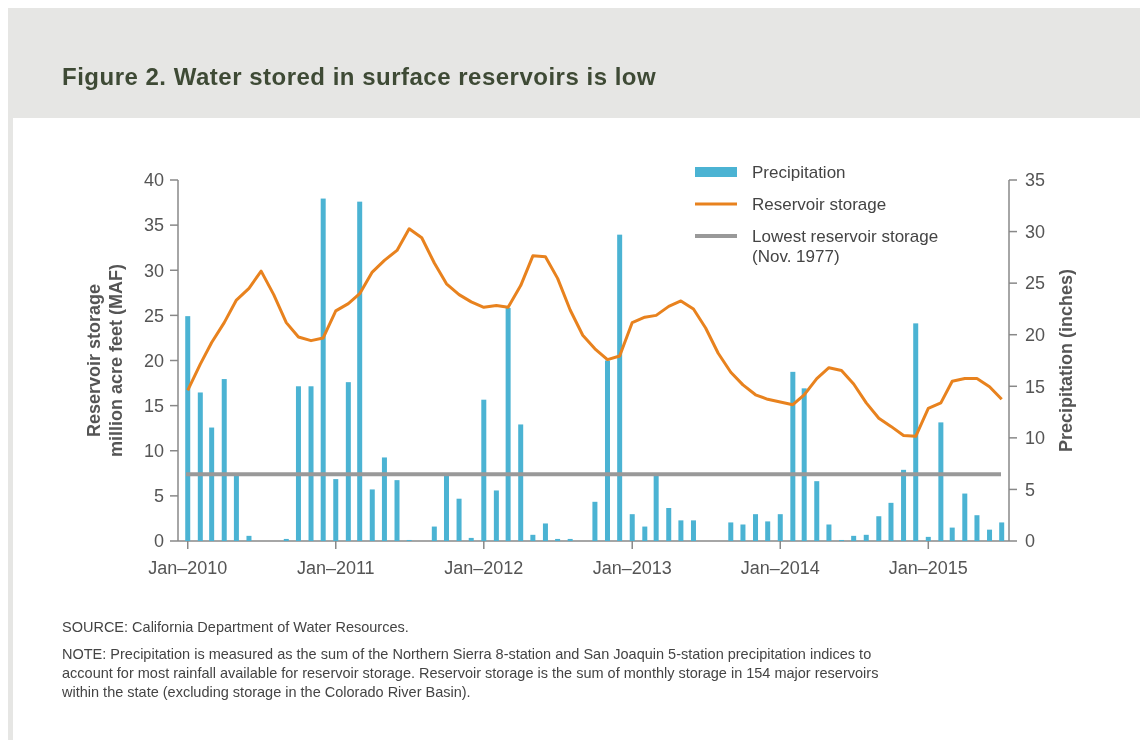 This screenshot has width=1140, height=748. I want to click on y2-tick-label: 30, so click(1035, 231).